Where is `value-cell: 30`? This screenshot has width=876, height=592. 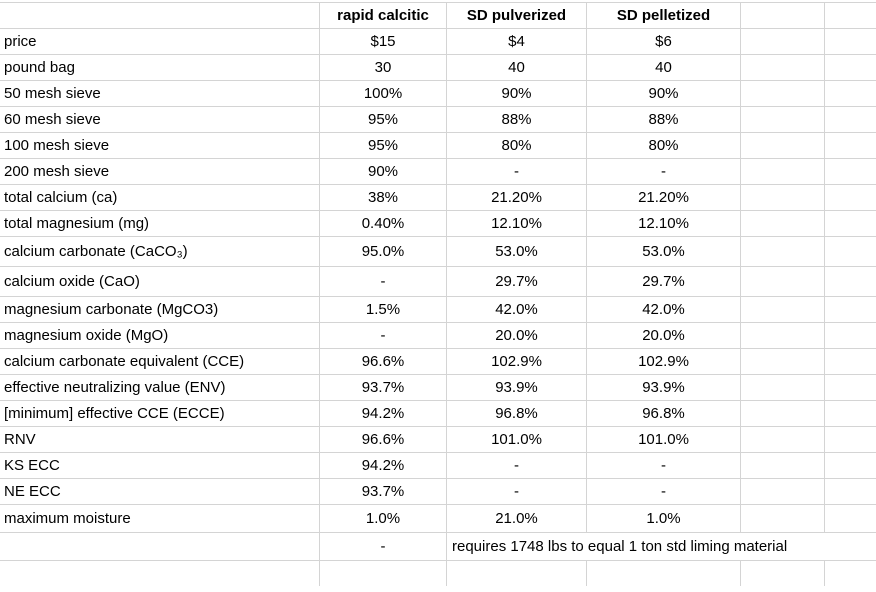
value-cell: 30 is located at coordinates (383, 67).